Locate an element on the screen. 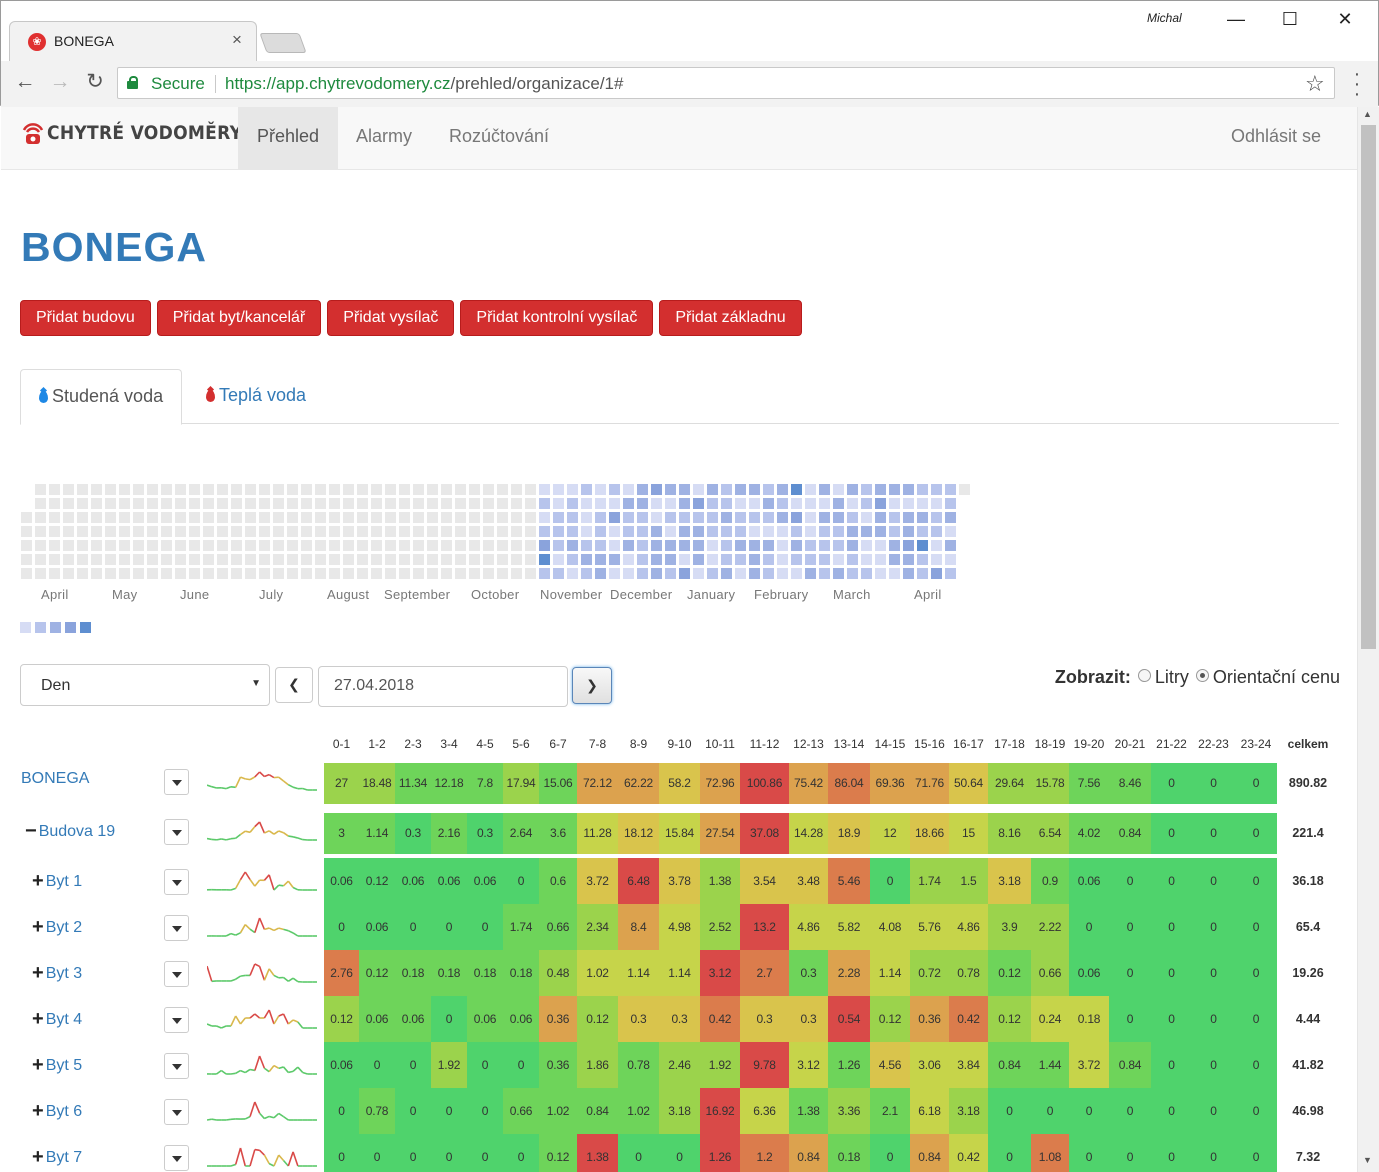  scrollbar-thumb is located at coordinates (1368, 387).